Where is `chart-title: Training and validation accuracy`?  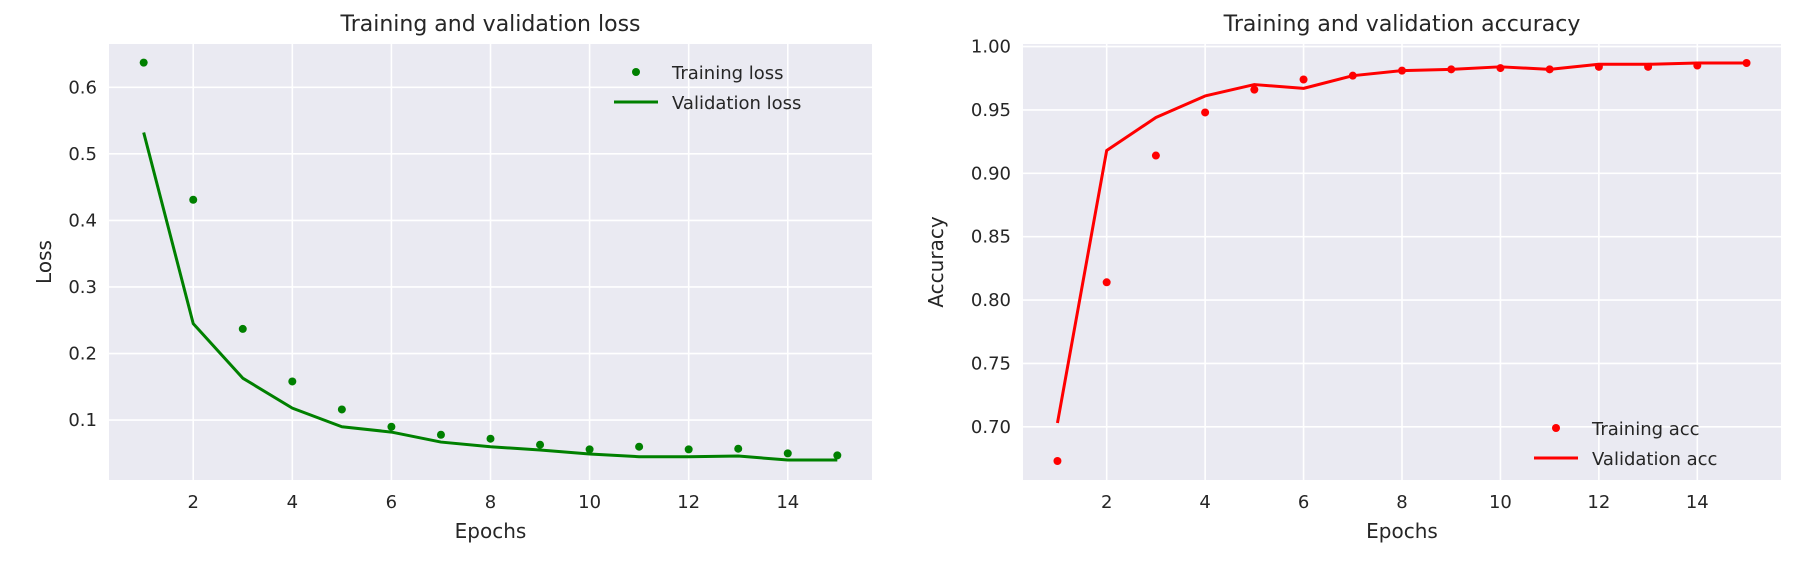 chart-title: Training and validation accuracy is located at coordinates (1402, 24).